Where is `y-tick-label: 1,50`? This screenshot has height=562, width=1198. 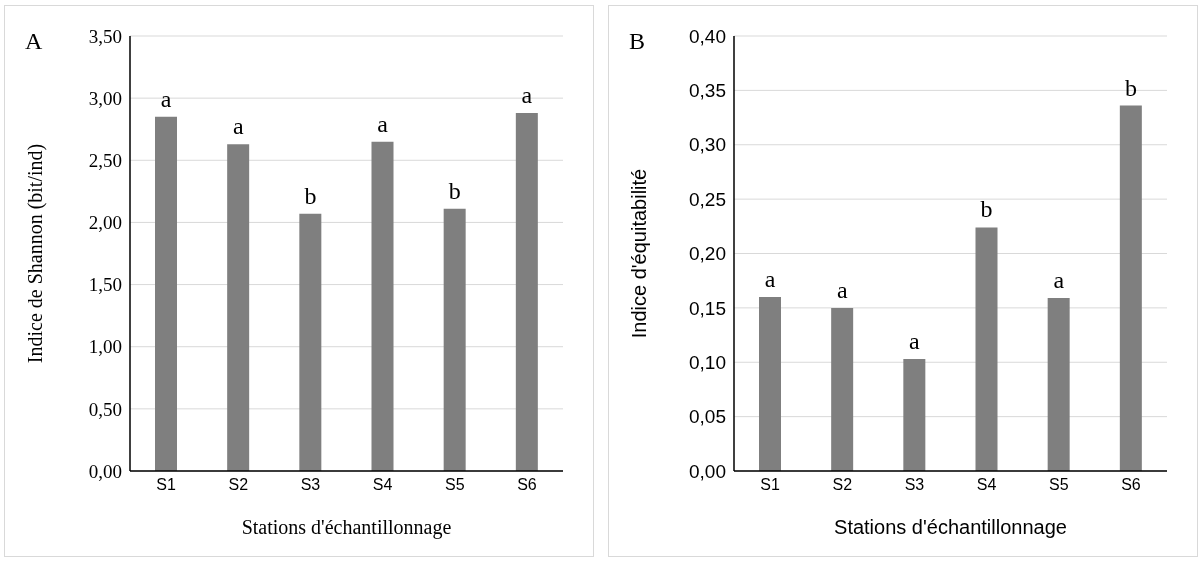 y-tick-label: 1,50 is located at coordinates (105, 285).